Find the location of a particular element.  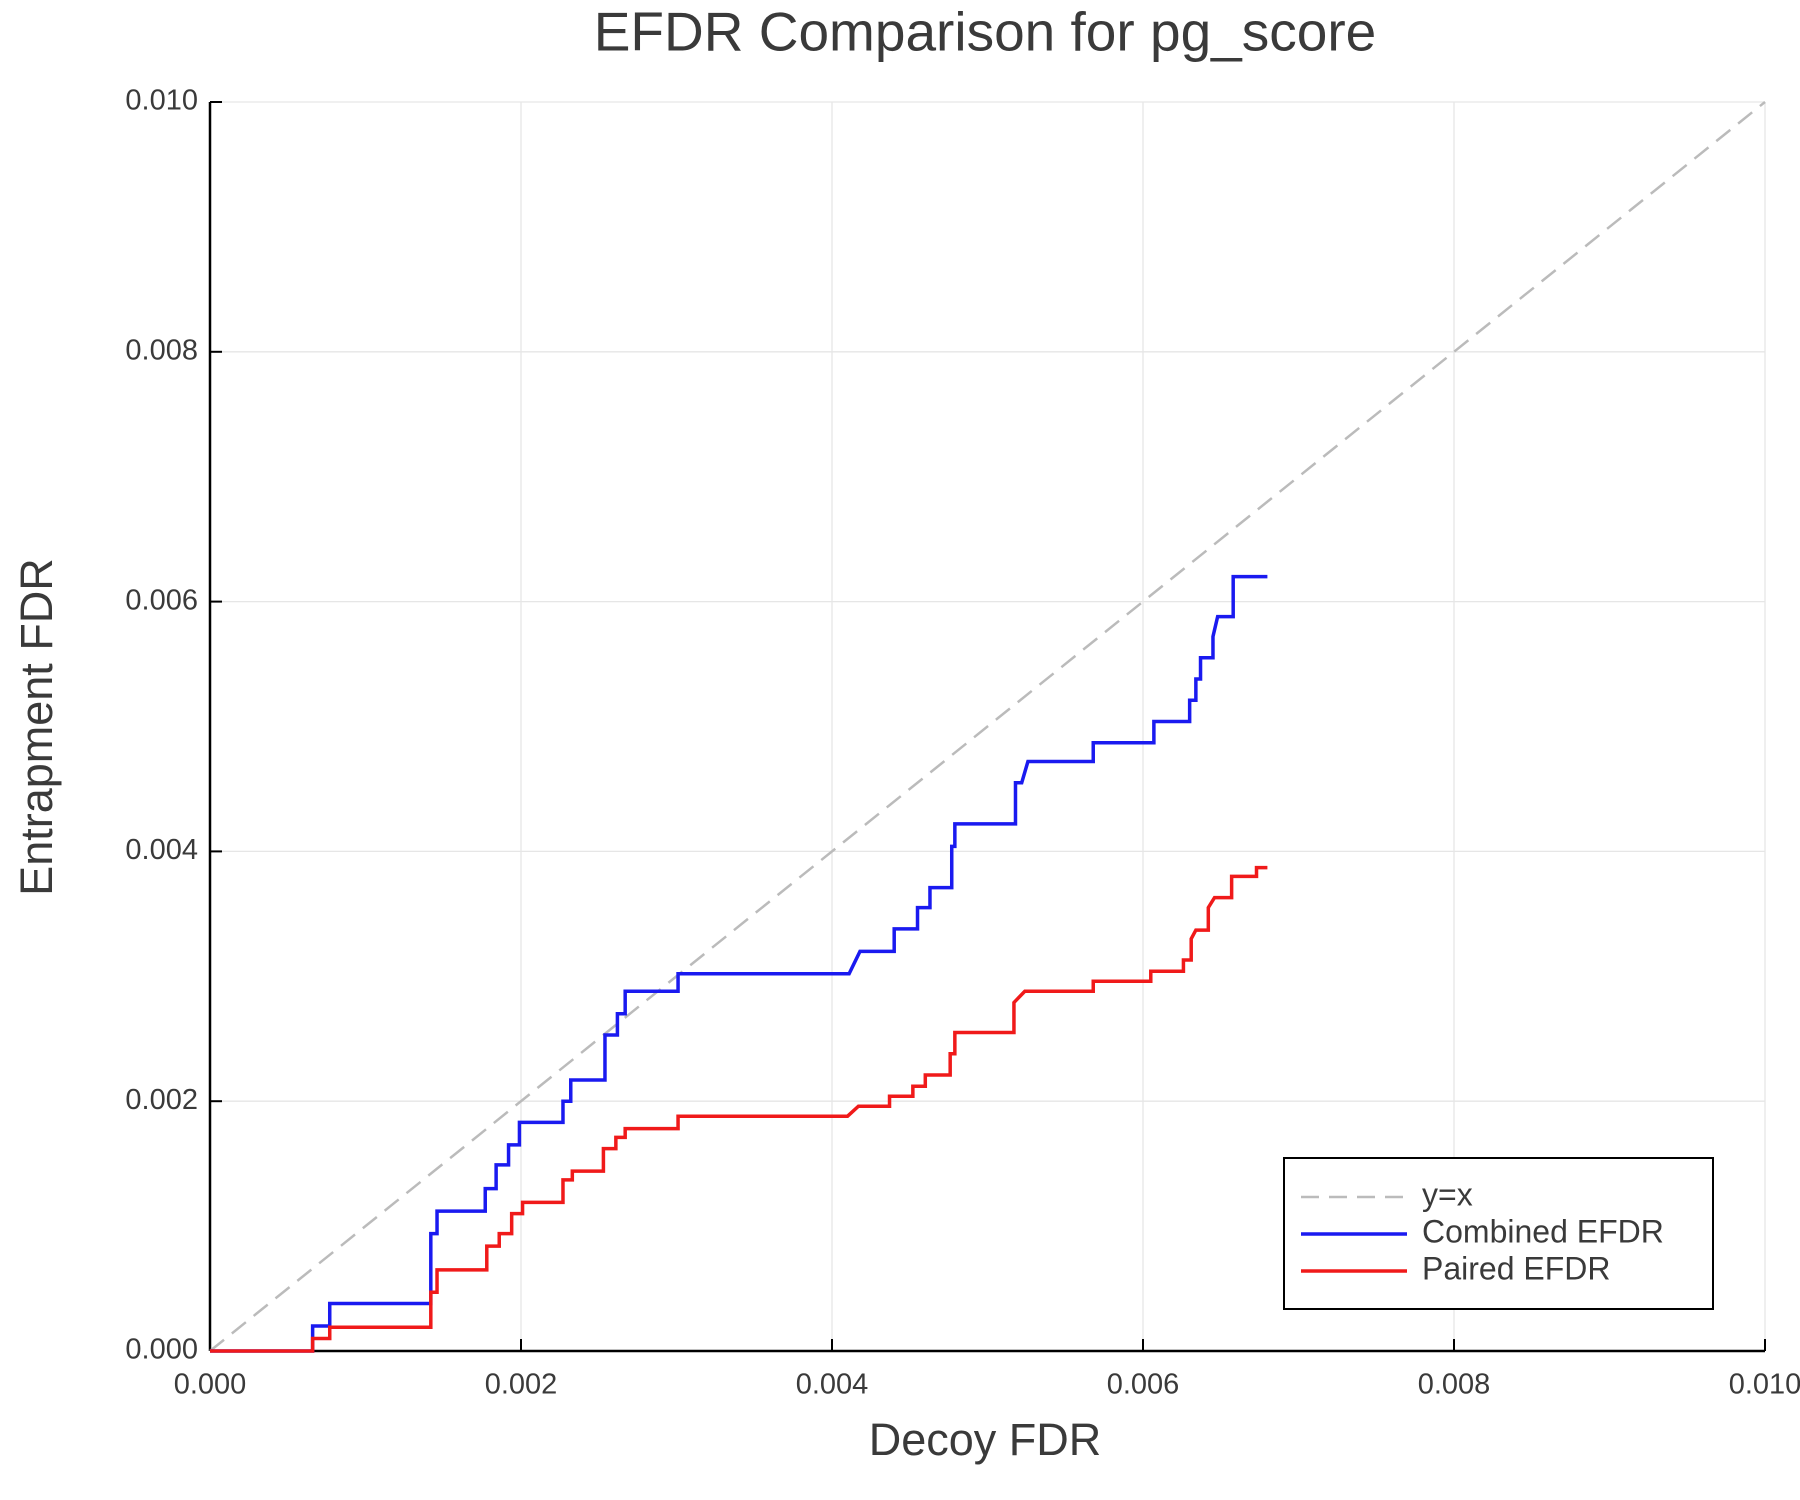

y-tick-label: 0.004 is located at coordinates (161, 850).